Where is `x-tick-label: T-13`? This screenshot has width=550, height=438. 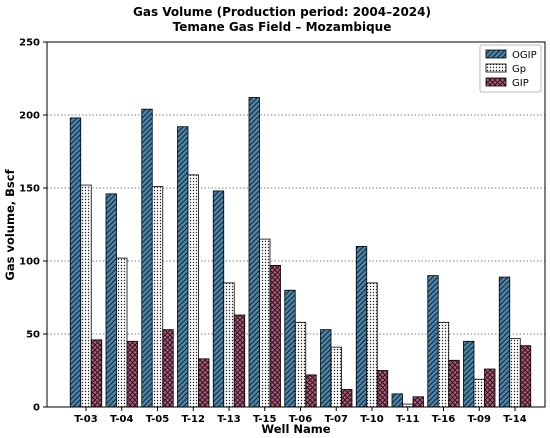 x-tick-label: T-13 is located at coordinates (228, 419).